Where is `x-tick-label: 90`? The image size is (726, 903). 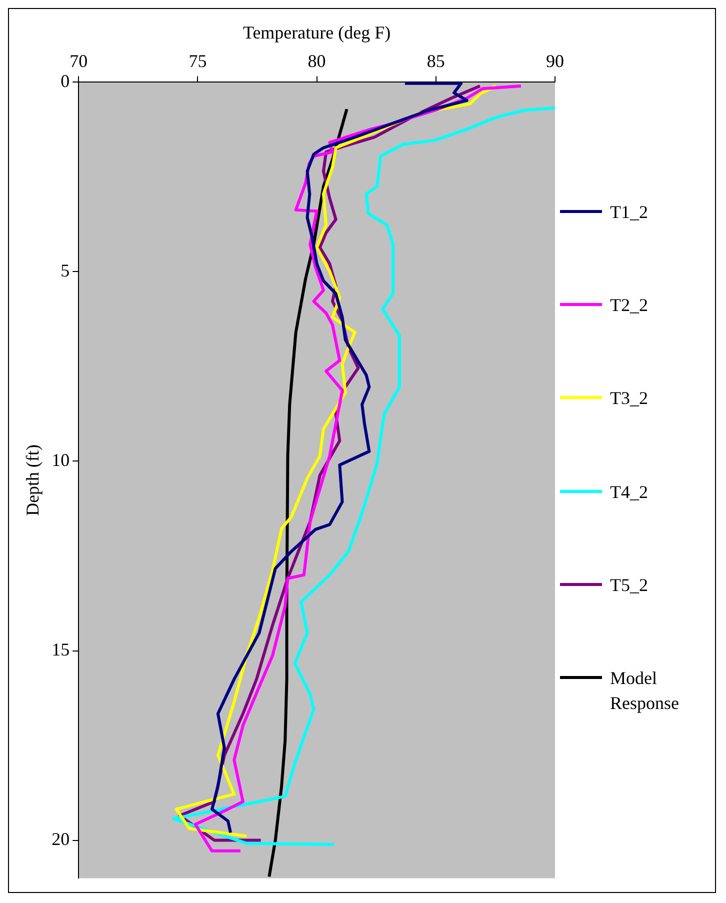
x-tick-label: 90 is located at coordinates (555, 61).